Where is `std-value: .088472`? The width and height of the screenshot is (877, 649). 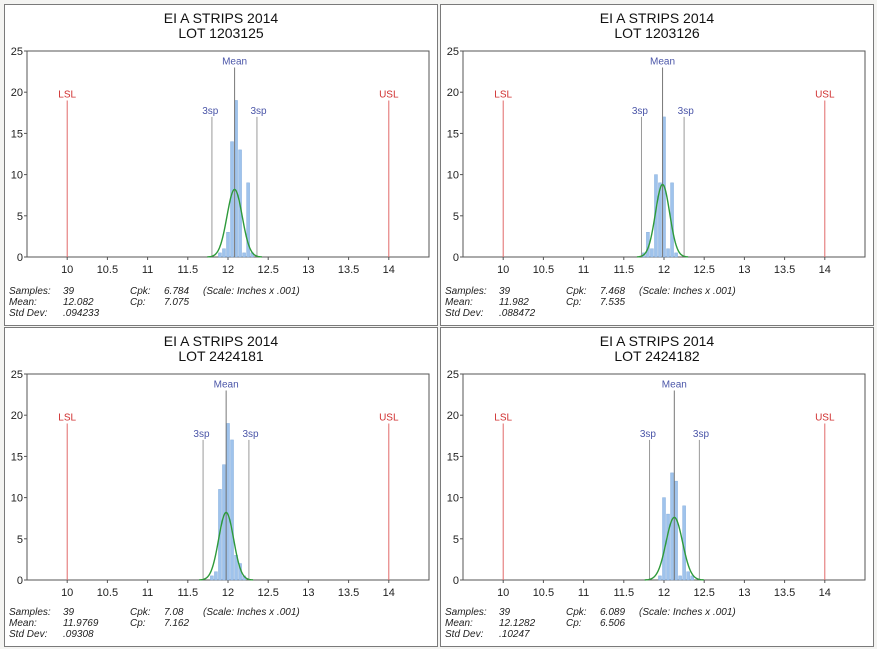 std-value: .088472 is located at coordinates (517, 313).